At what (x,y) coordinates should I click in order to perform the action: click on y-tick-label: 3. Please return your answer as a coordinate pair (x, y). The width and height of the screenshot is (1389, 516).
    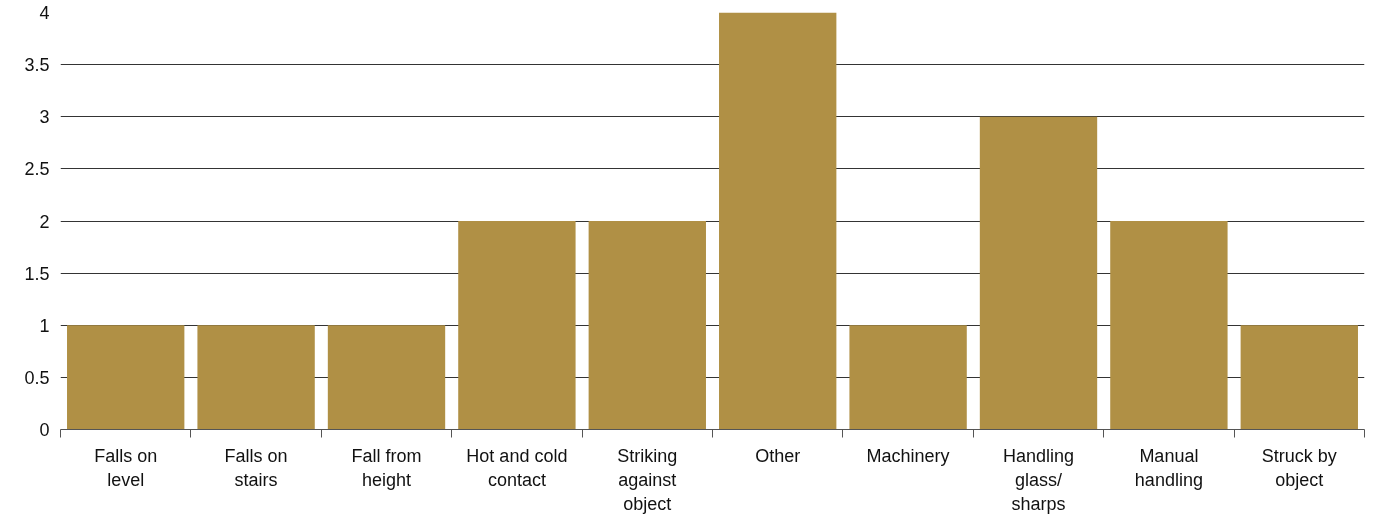
    Looking at the image, I should click on (44, 117).